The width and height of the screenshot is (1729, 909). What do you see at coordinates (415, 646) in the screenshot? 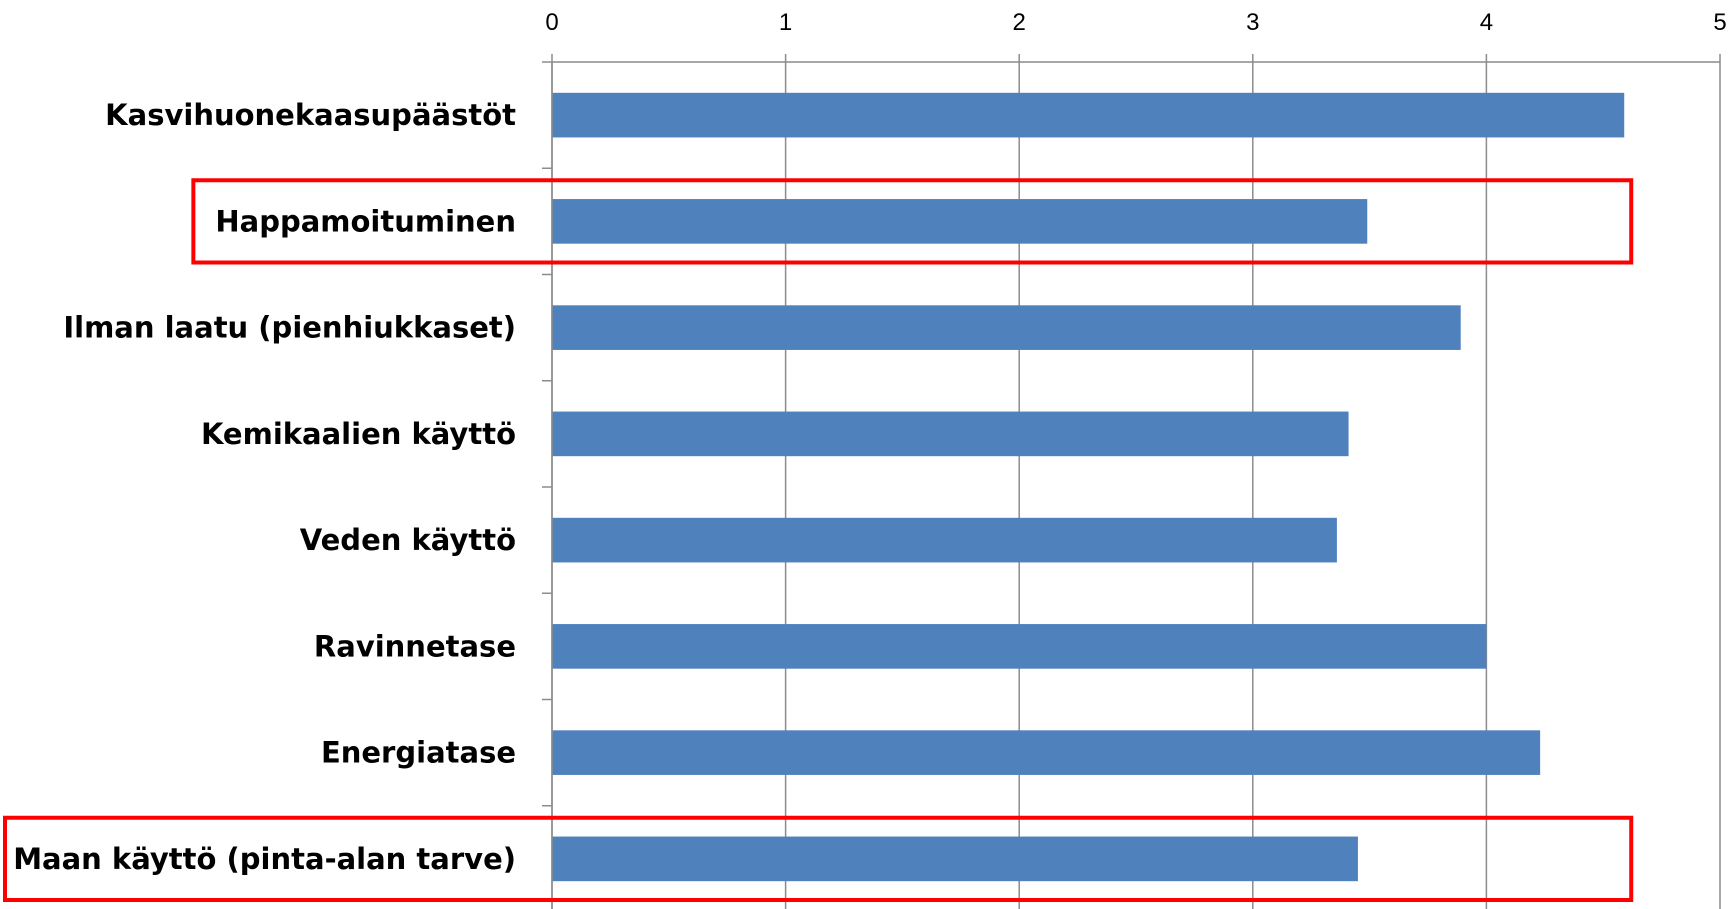
I see `category-label: Ravinnetase` at bounding box center [415, 646].